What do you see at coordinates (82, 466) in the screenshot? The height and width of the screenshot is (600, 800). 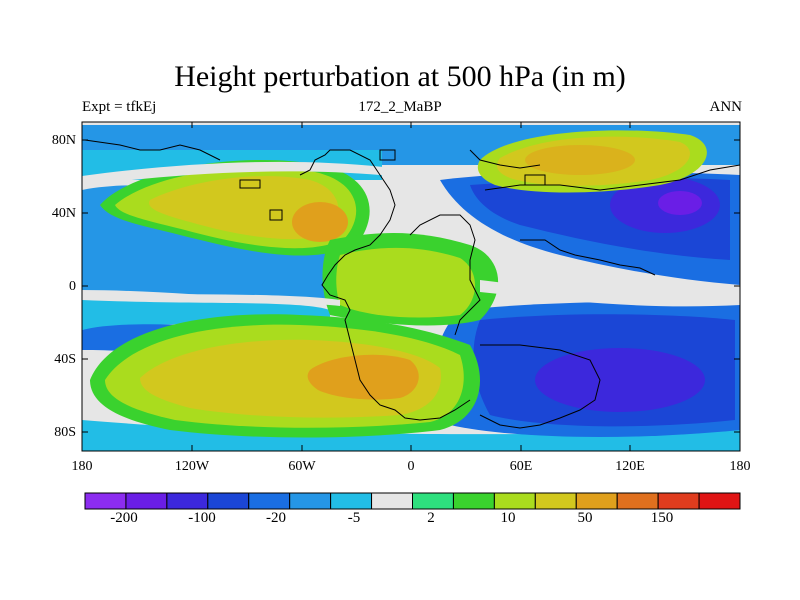 I see `lon-label-180w: 180` at bounding box center [82, 466].